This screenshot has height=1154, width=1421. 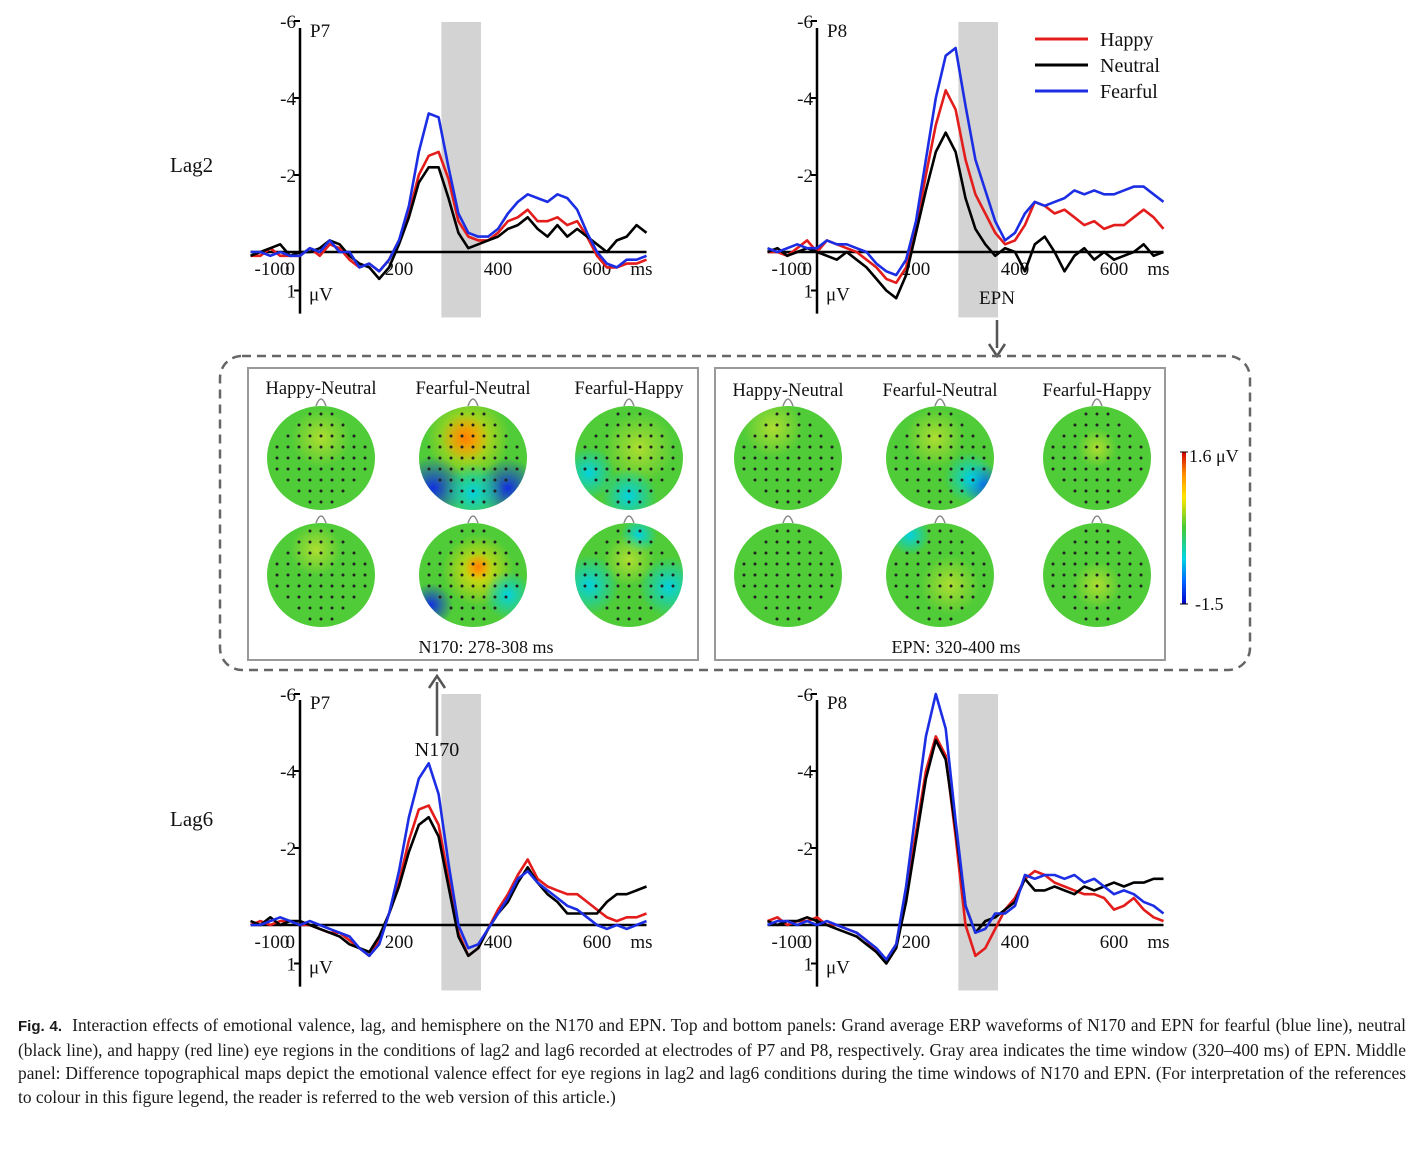 I want to click on y-tick-label: -4, so click(x=805, y=772).